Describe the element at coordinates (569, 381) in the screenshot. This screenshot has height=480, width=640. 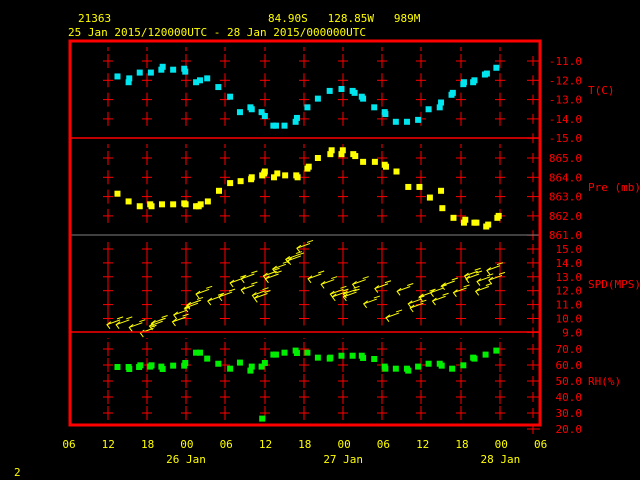
I see `y-tick-label: 50.0` at that location.